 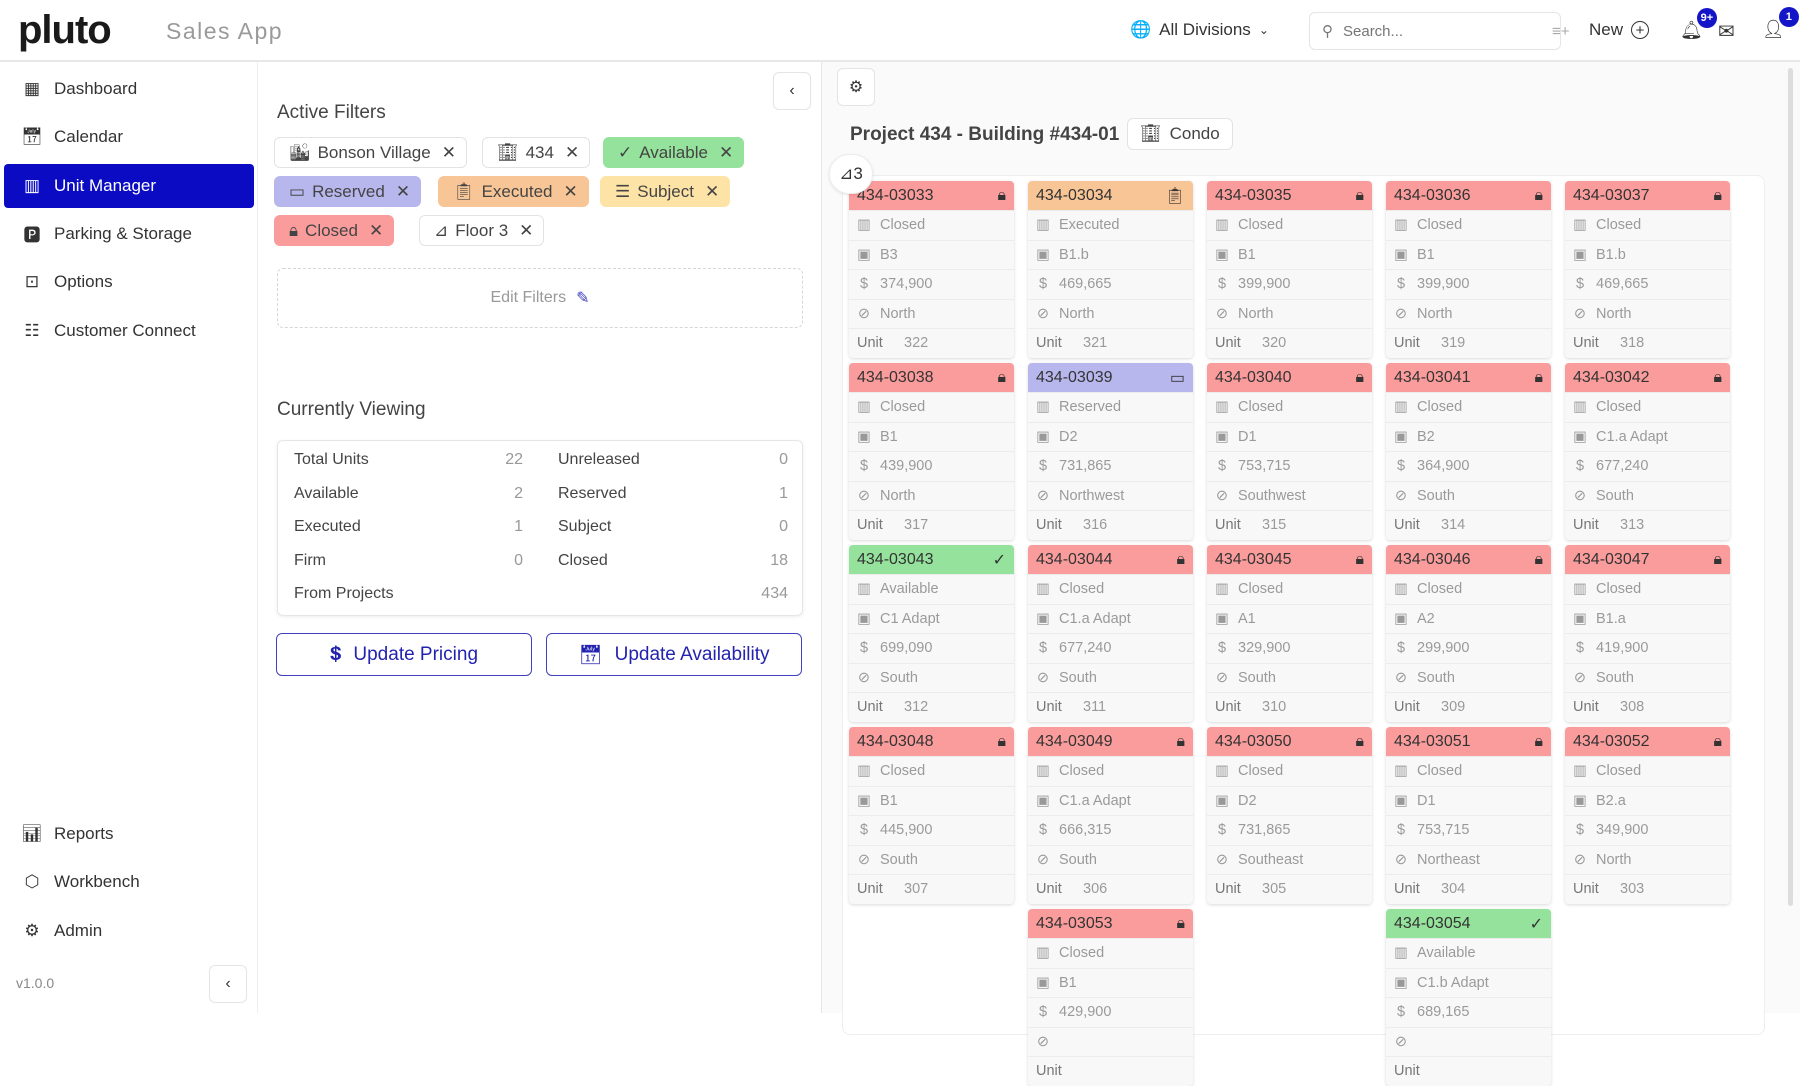 I want to click on unit-number-row: Unit 320, so click(x=1289, y=343).